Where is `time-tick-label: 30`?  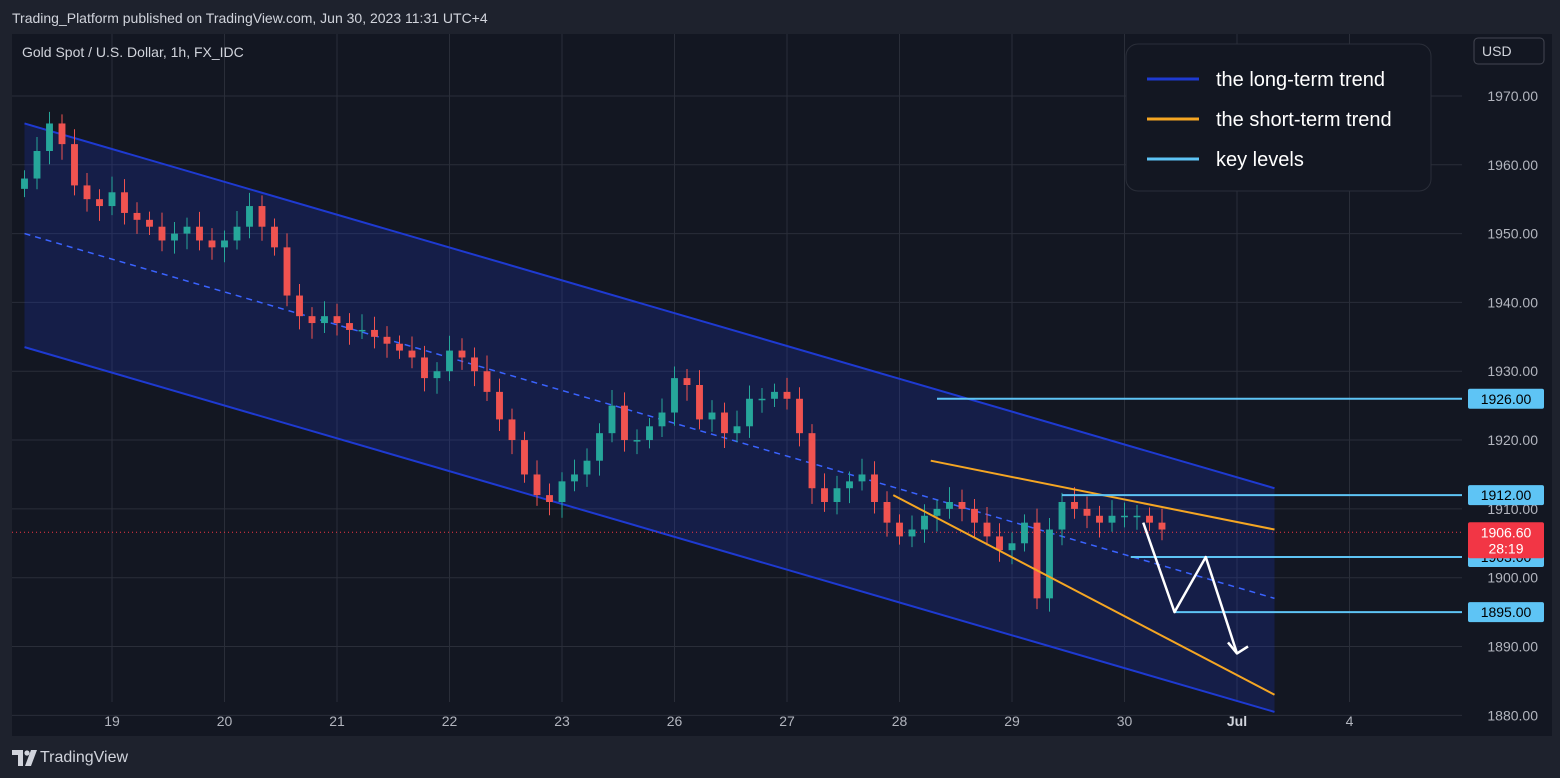
time-tick-label: 30 is located at coordinates (1125, 721).